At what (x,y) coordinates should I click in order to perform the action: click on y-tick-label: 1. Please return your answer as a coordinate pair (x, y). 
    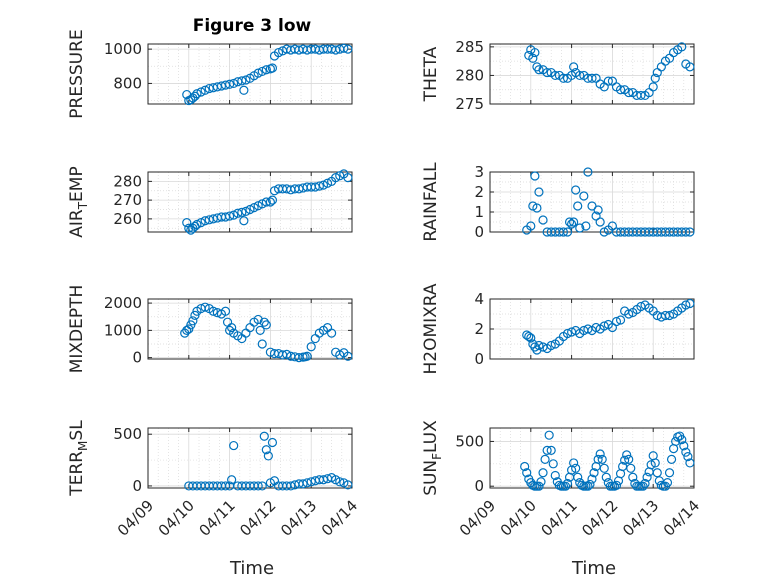
    Looking at the image, I should click on (479, 212).